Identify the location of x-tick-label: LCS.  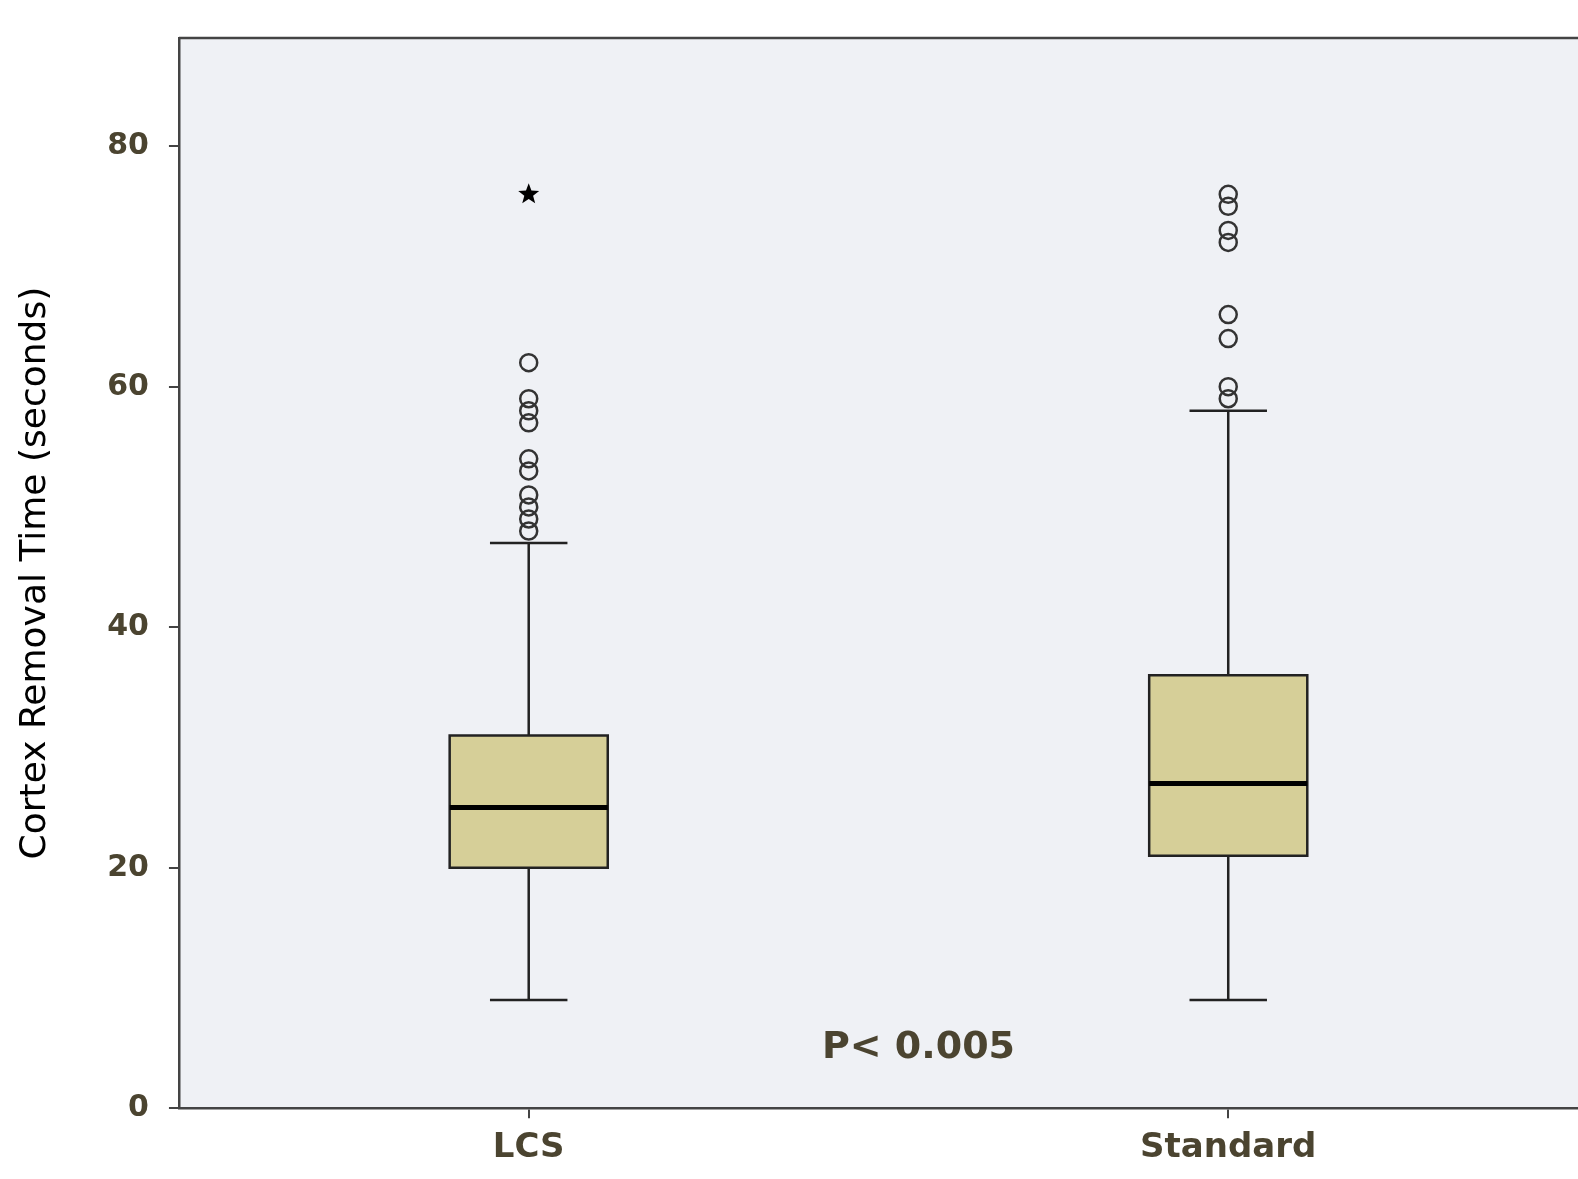
(528, 1145).